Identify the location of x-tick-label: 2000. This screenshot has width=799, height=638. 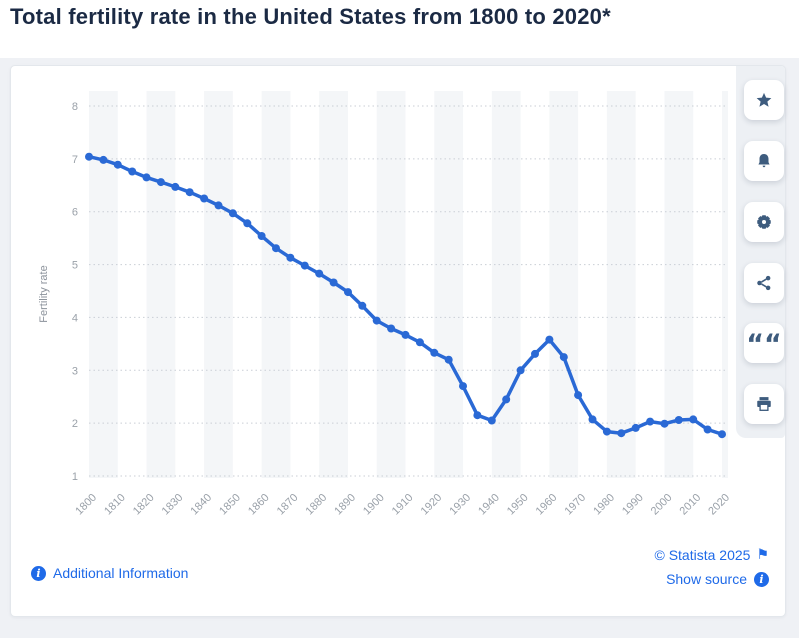
(662, 505).